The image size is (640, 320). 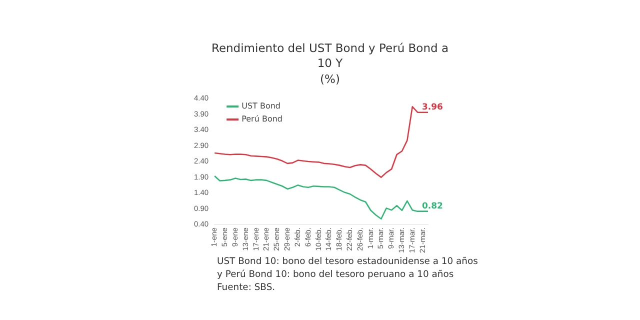 I want to click on data-label: 3.96, so click(x=433, y=107).